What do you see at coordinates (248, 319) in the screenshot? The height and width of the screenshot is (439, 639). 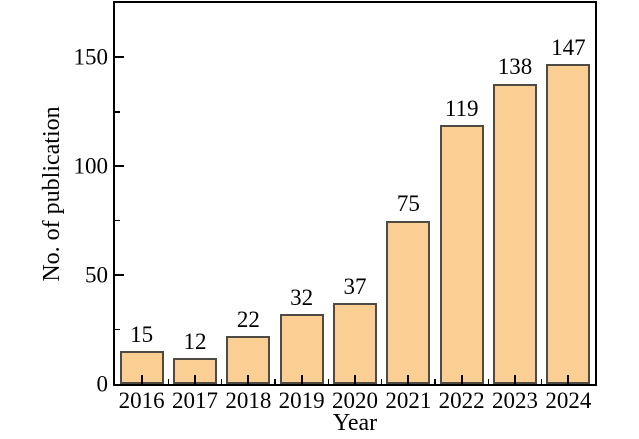 I see `bar-value-label: 22` at bounding box center [248, 319].